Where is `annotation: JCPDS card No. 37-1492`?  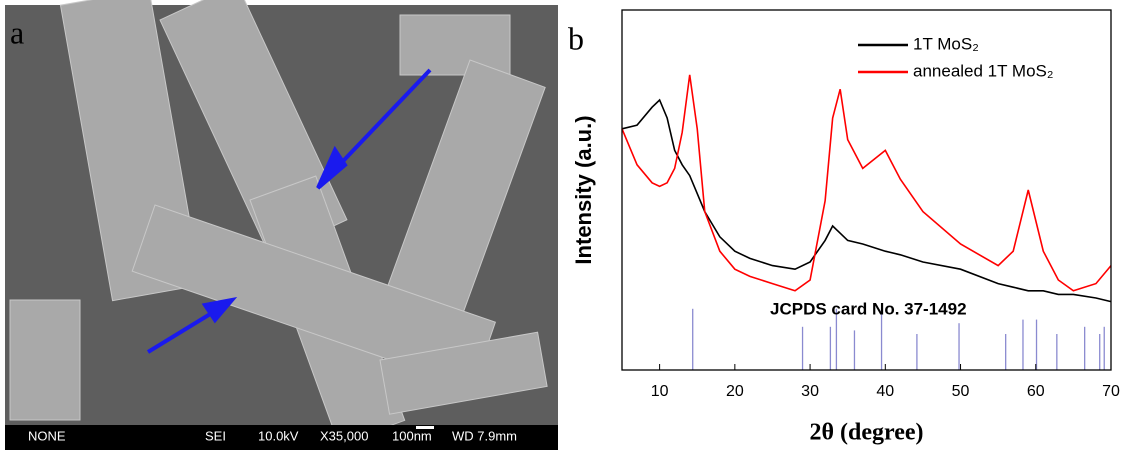 annotation: JCPDS card No. 37-1492 is located at coordinates (868, 308).